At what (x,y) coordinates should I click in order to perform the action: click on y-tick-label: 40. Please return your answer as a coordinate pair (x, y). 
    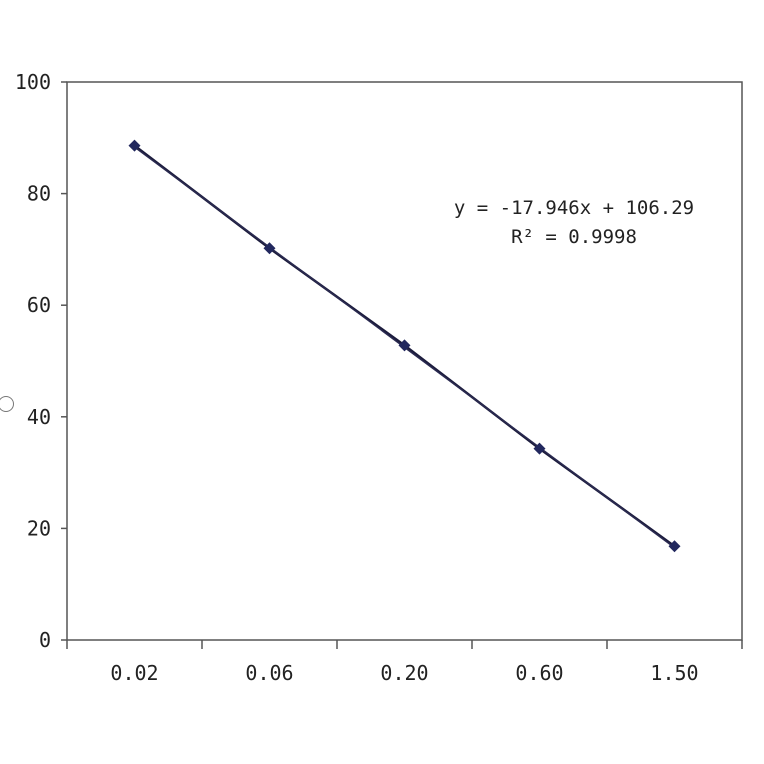
    Looking at the image, I should click on (39, 417).